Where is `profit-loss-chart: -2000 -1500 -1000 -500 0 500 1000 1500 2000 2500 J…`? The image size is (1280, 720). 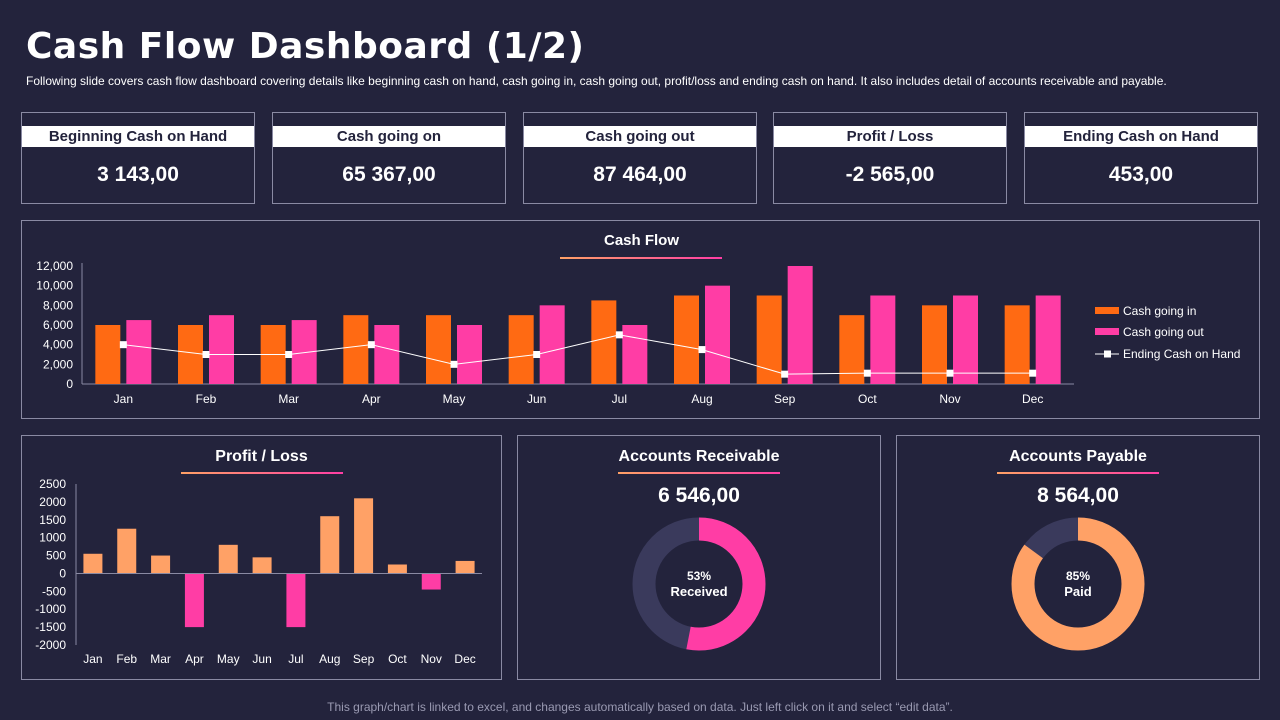 profit-loss-chart: -2000 -1500 -1000 -500 0 500 1000 1500 2000 2500 J… is located at coordinates (261, 557).